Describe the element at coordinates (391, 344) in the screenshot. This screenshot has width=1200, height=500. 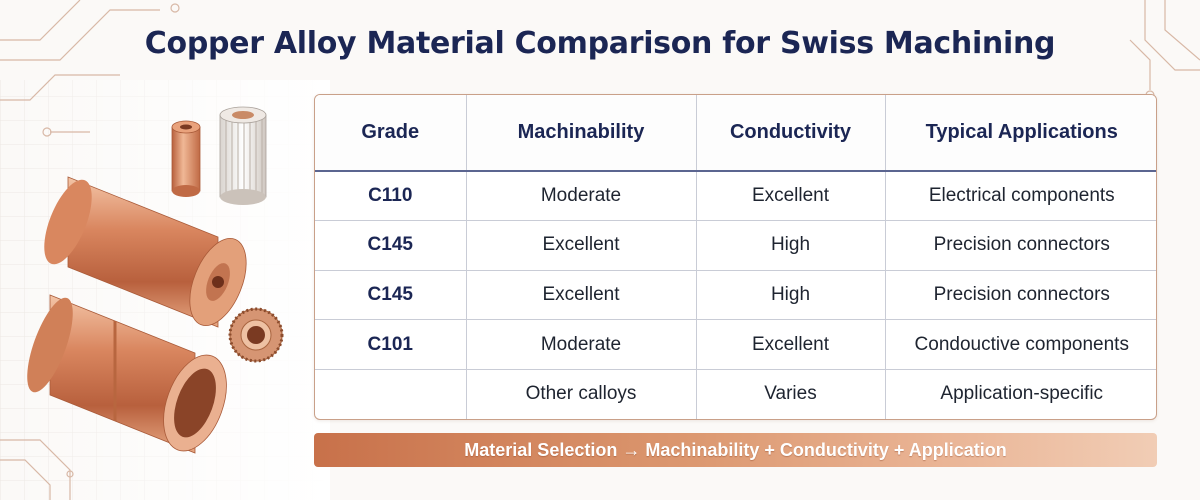
I see `grade-cell: C101` at that location.